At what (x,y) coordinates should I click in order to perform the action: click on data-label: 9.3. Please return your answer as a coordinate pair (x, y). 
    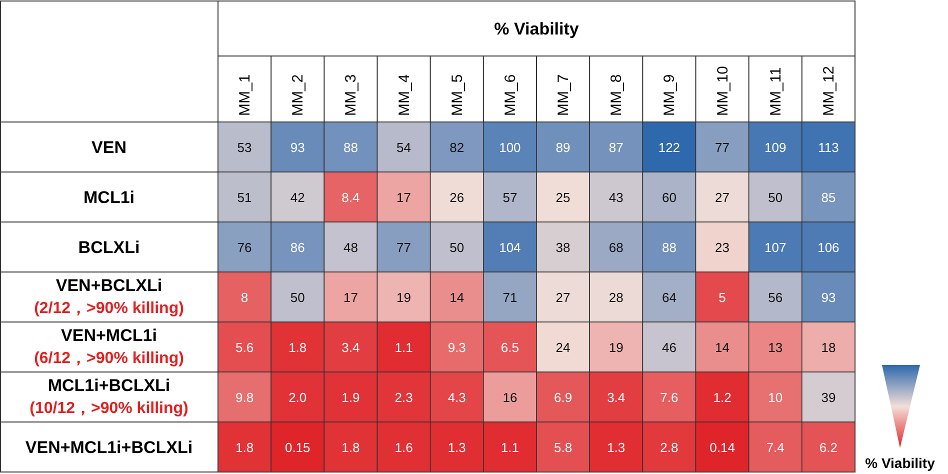
    Looking at the image, I should click on (457, 347).